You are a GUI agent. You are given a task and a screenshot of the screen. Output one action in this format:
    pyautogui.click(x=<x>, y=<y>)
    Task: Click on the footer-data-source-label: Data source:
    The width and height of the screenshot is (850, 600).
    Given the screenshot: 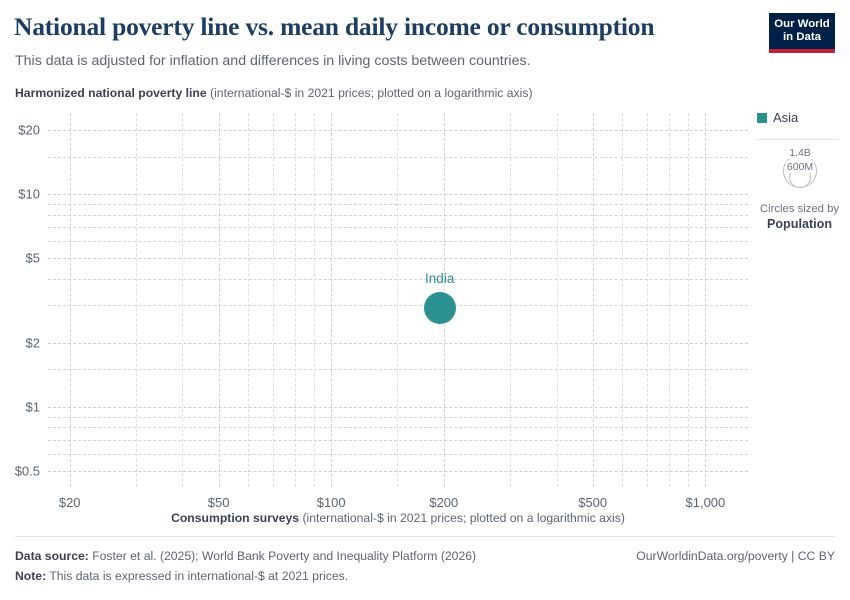 What is the action you would take?
    pyautogui.click(x=52, y=556)
    